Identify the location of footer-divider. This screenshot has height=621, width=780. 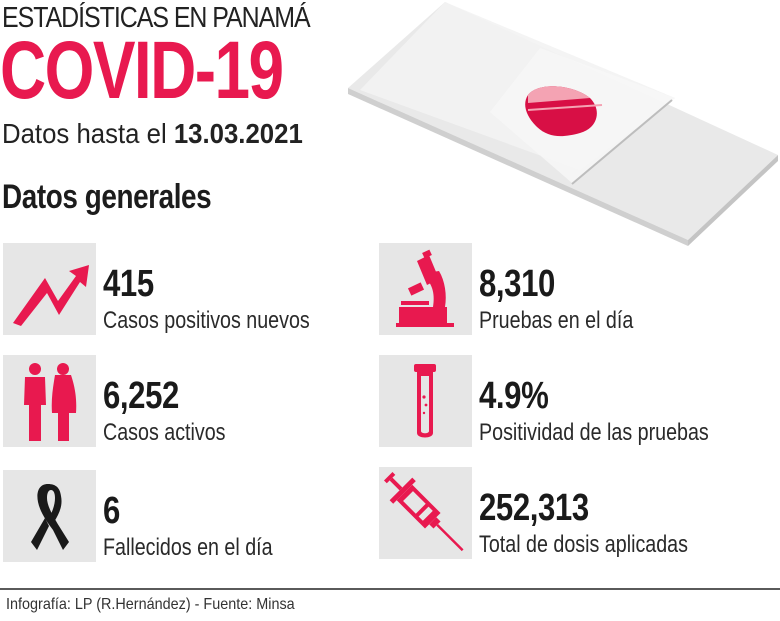
(390, 589).